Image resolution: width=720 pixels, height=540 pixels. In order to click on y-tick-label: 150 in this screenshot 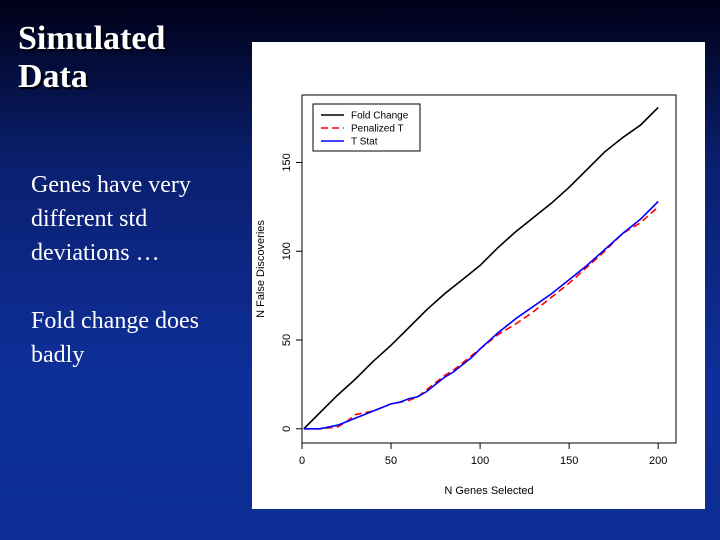, I will do `click(287, 162)`.